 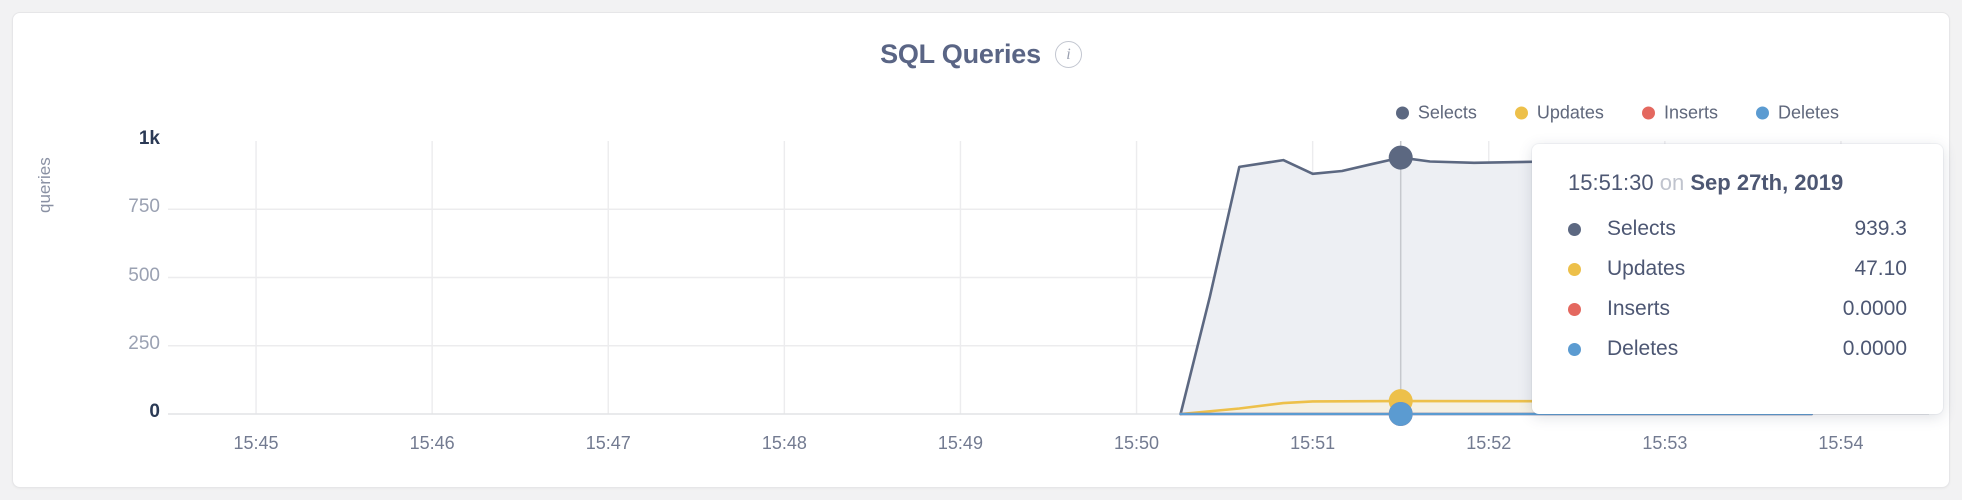 I want to click on tooltip-row-deletes: Deletes 0.0000, so click(x=1737, y=349).